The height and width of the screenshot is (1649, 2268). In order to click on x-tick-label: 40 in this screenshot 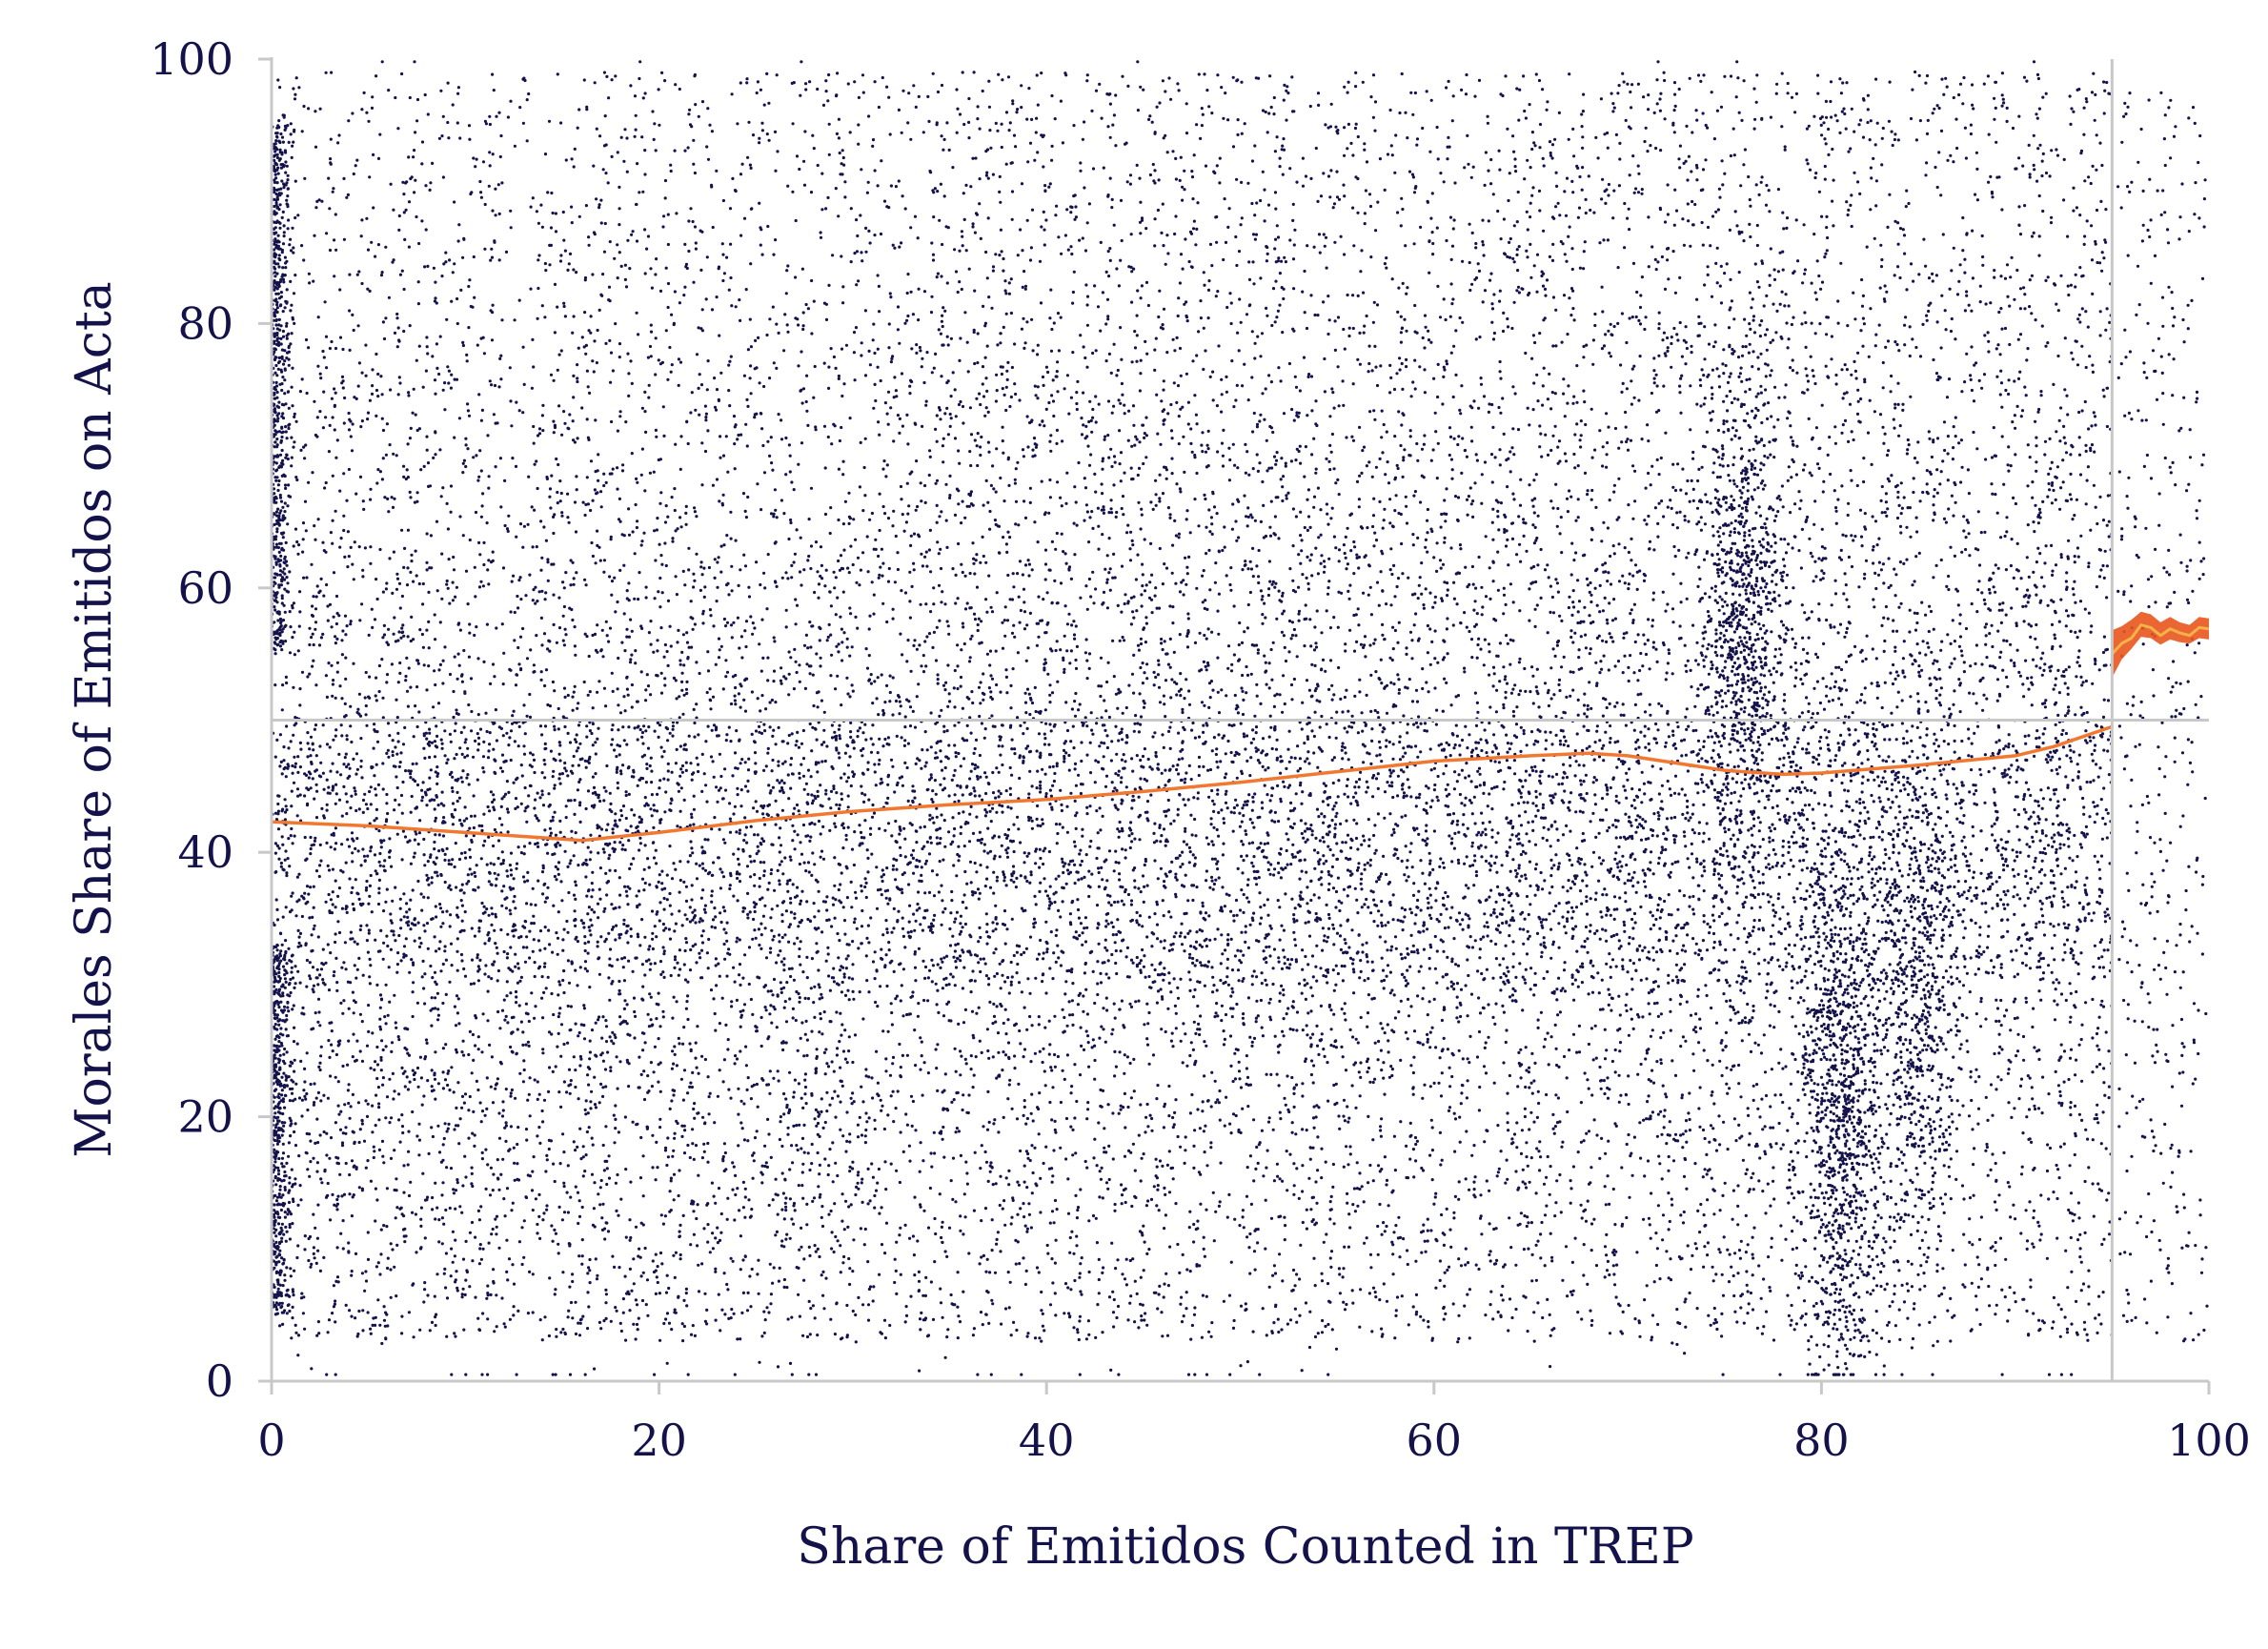, I will do `click(1047, 1440)`.